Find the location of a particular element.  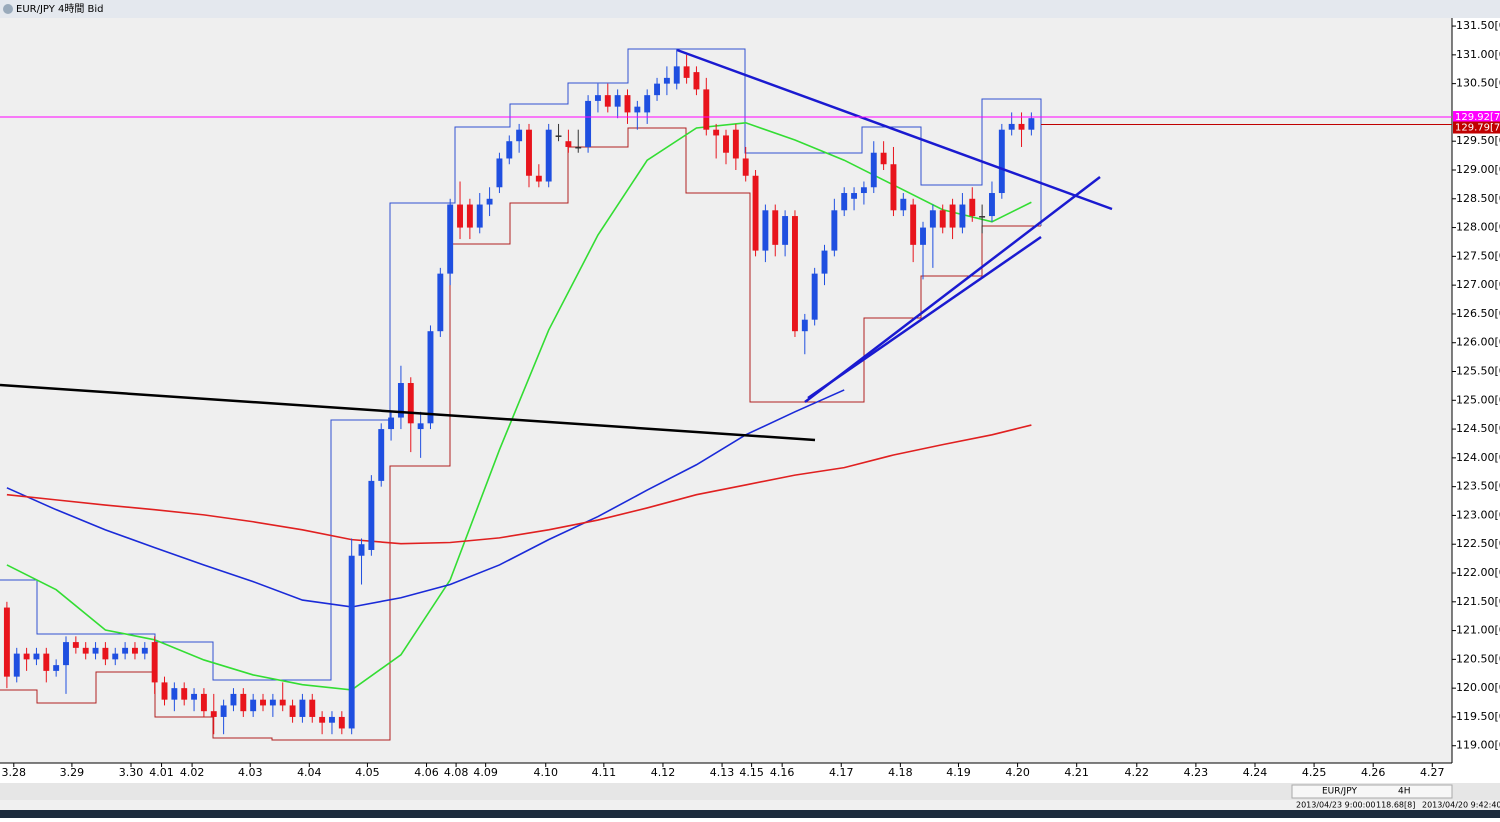

scrollbar is located at coordinates (750, 791).